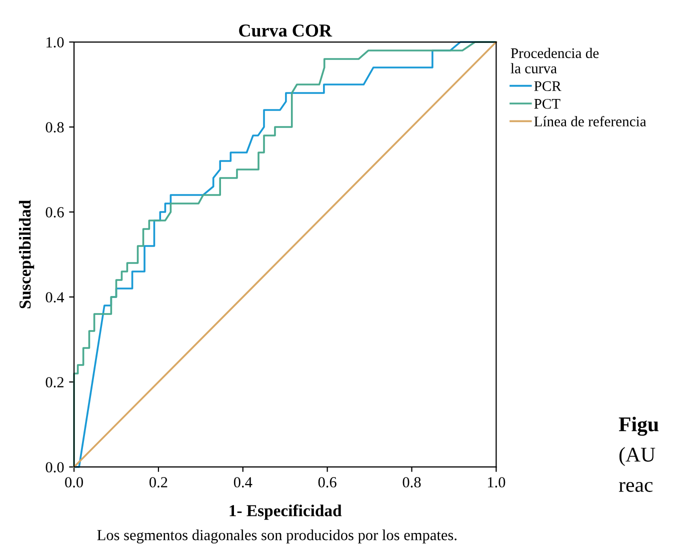  What do you see at coordinates (411, 482) in the screenshot?
I see `x-tick-label: 0.8` at bounding box center [411, 482].